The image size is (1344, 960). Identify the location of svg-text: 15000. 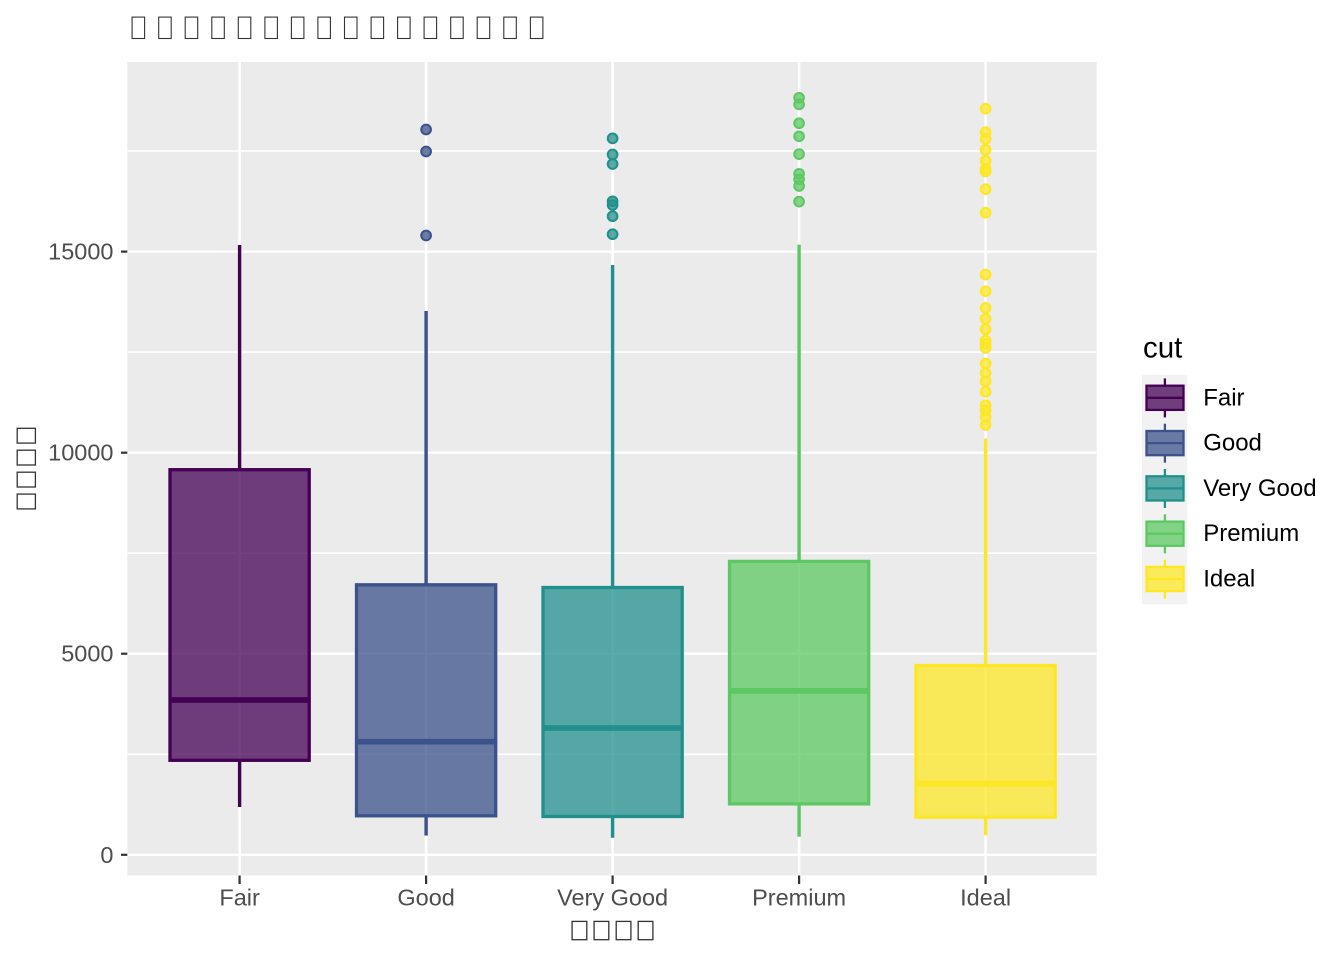
(80, 252).